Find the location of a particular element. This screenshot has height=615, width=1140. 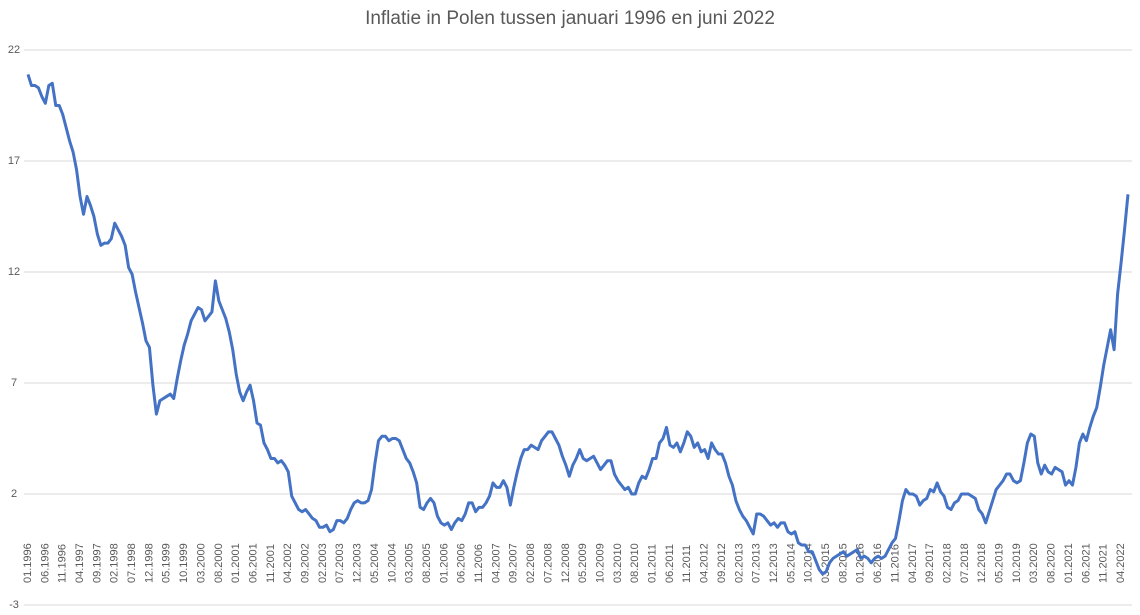

x-tick-label: 05.2009 is located at coordinates (583, 563).